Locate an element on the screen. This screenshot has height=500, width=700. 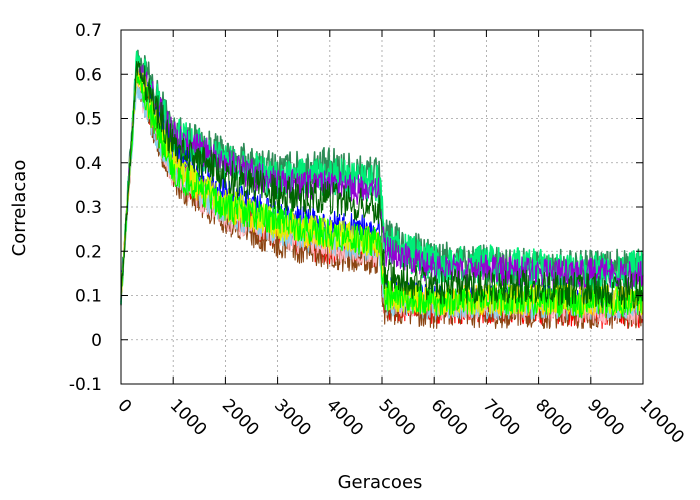
y-tick-label: 0.1 is located at coordinates (88, 297).